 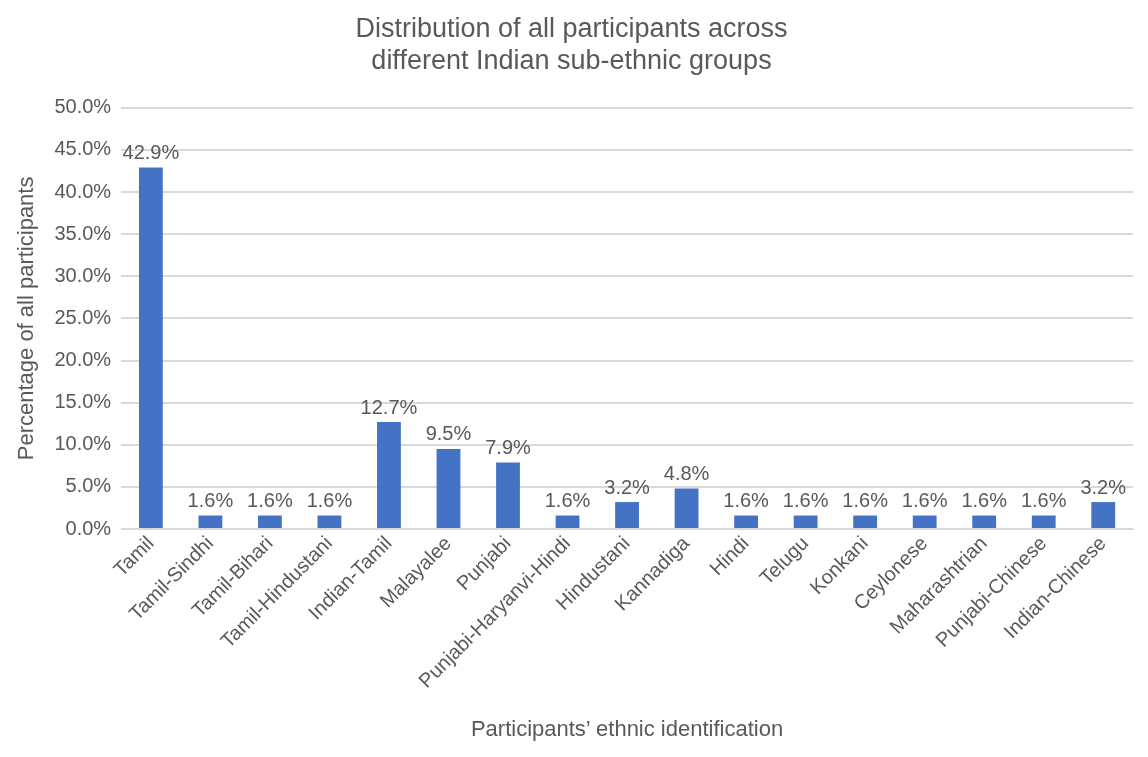 I want to click on y-tick-label: 40.0%, so click(x=83, y=190).